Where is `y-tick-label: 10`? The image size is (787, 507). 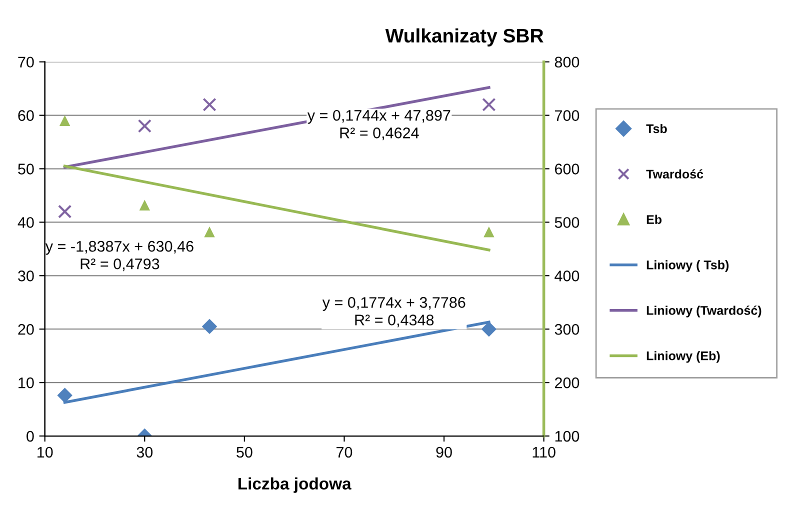 y-tick-label: 10 is located at coordinates (26, 382).